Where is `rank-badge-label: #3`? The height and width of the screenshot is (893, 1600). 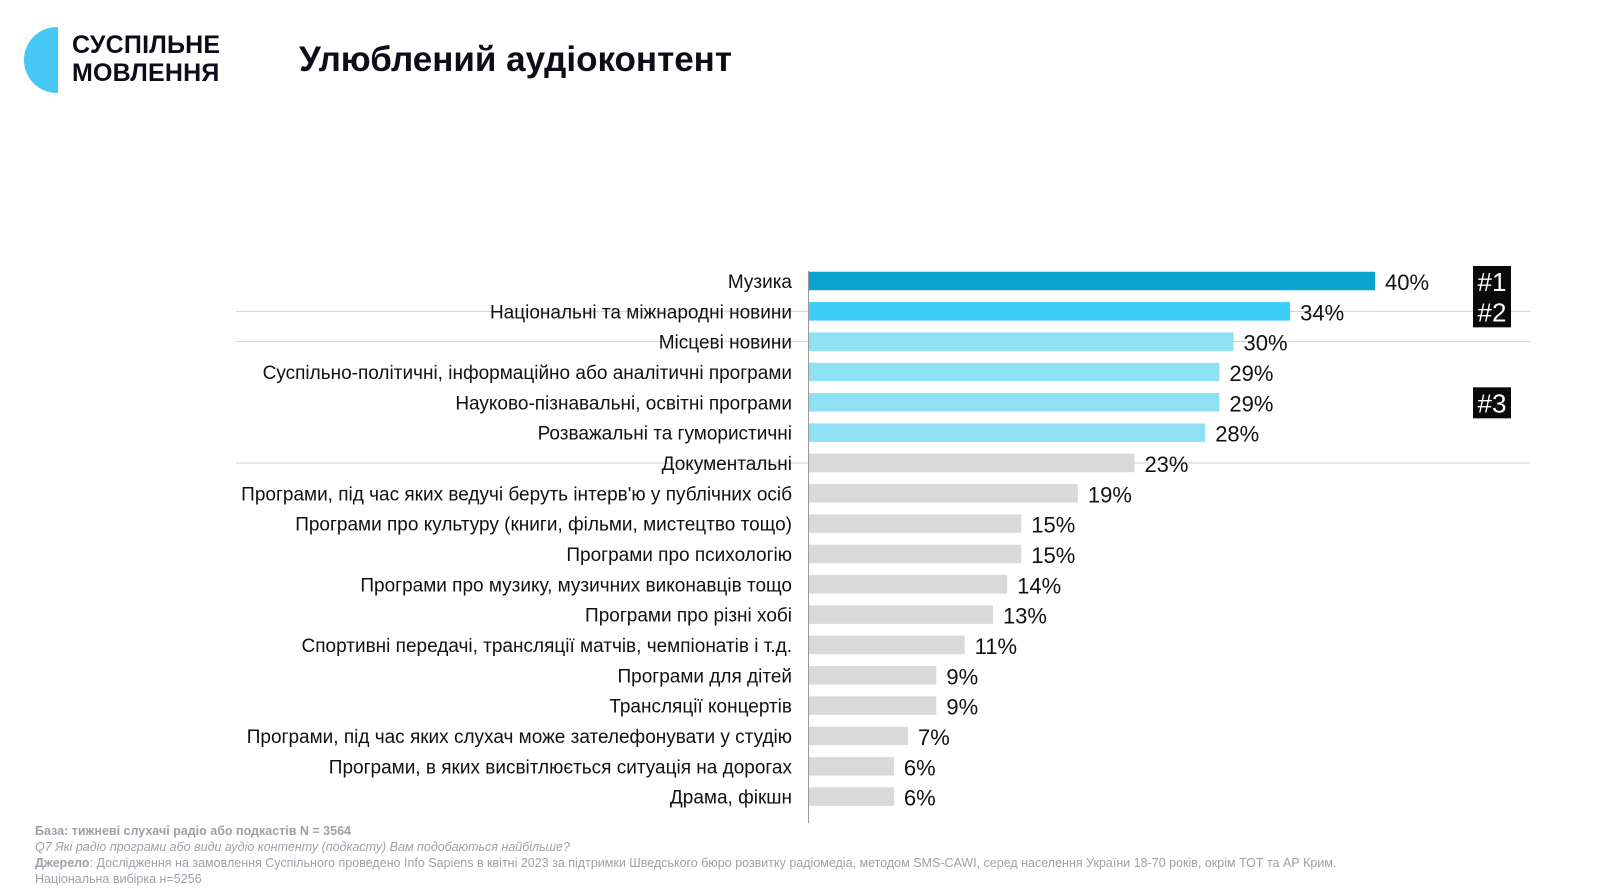 rank-badge-label: #3 is located at coordinates (1492, 403).